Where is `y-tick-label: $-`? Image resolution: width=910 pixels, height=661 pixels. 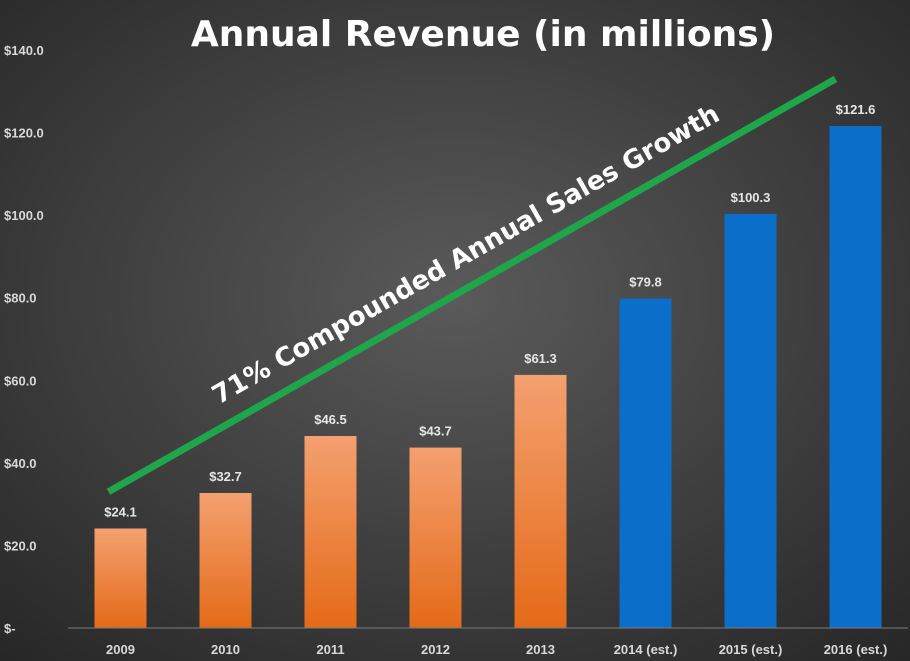
y-tick-label: $- is located at coordinates (10, 628).